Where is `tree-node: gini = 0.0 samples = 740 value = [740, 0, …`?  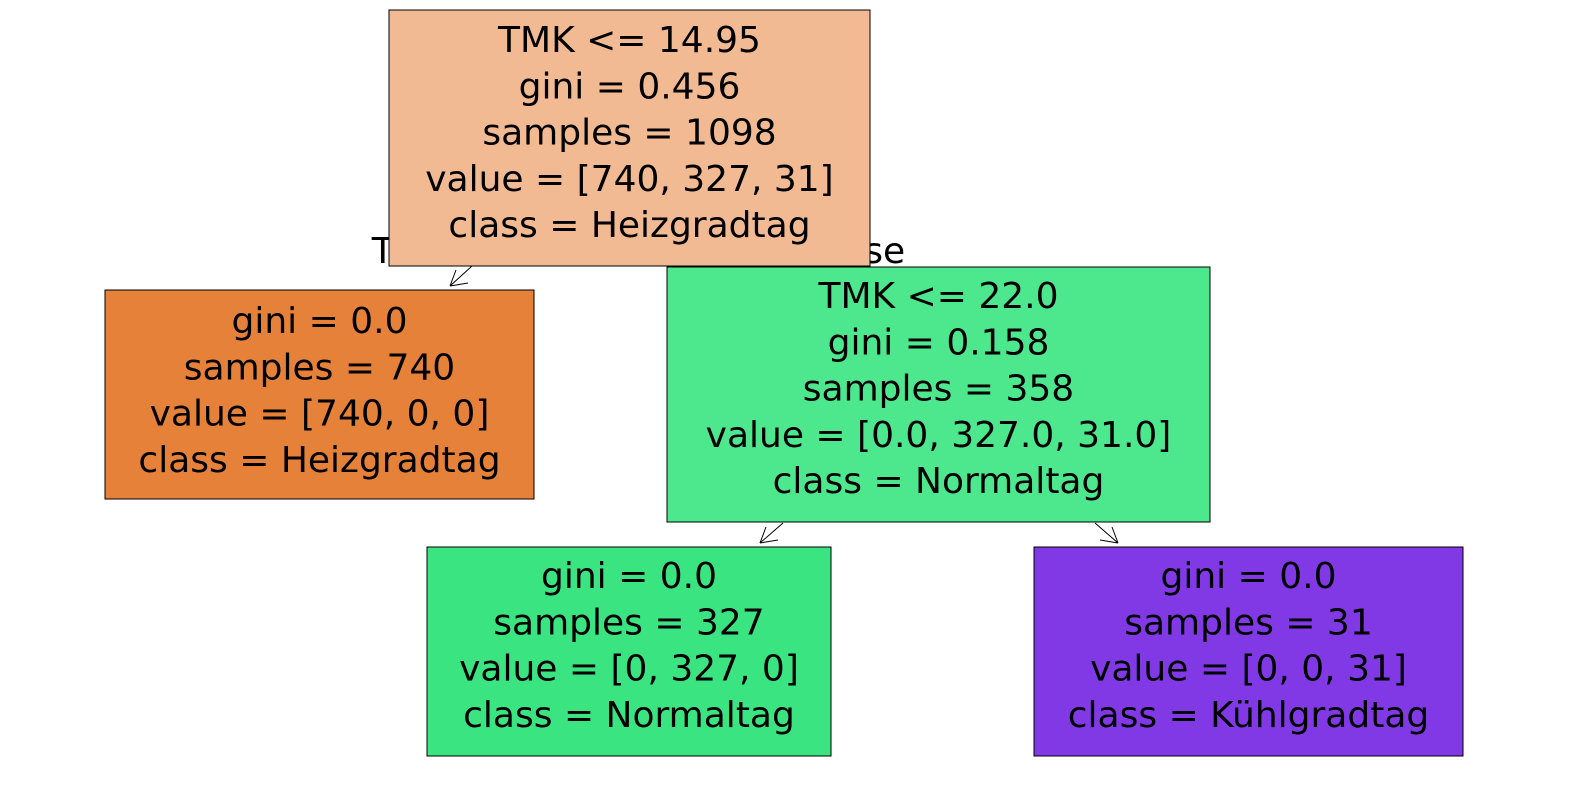 tree-node: gini = 0.0 samples = 740 value = [740, 0, … is located at coordinates (319, 394).